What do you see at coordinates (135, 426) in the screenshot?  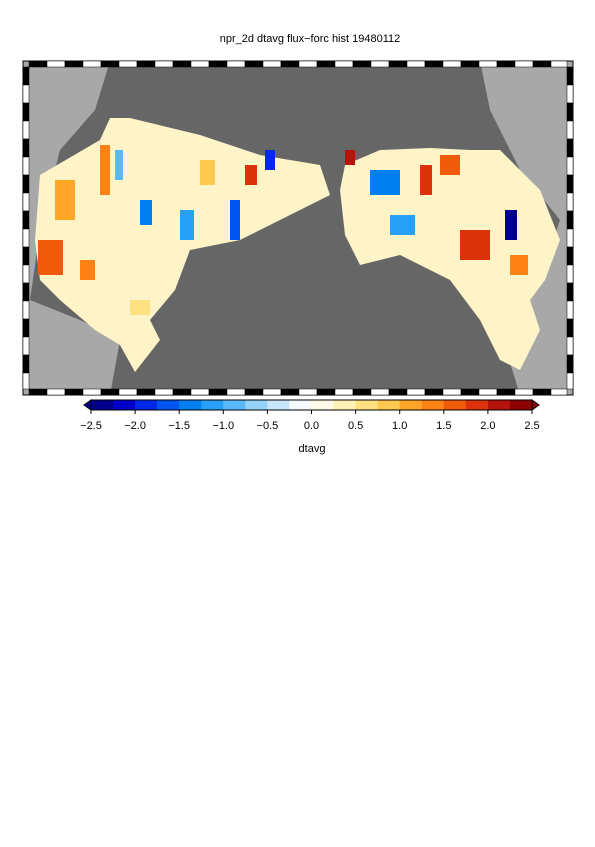 I see `colorbar-tick-label: −2.0` at bounding box center [135, 426].